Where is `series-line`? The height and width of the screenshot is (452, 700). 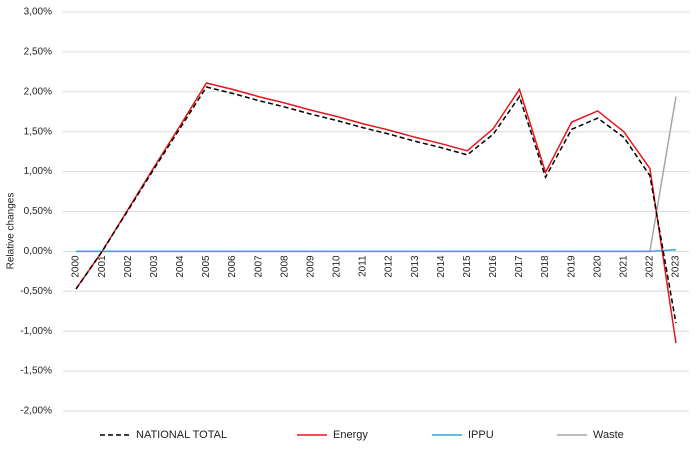
series-line is located at coordinates (376, 251).